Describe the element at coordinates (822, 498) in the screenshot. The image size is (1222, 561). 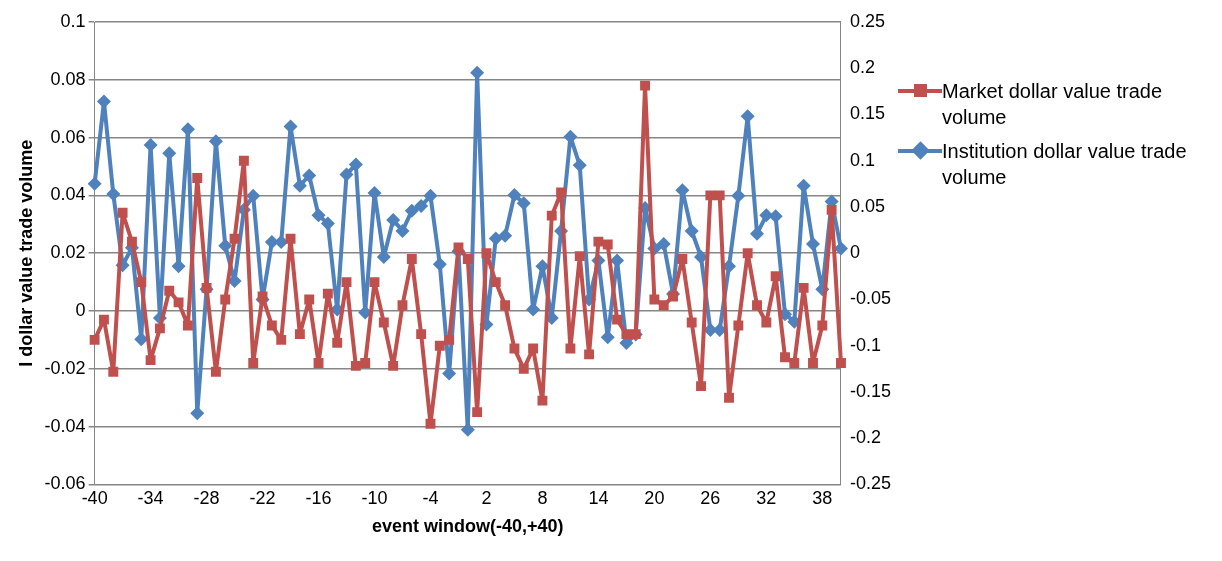
I see `x-tick-label: 38` at that location.